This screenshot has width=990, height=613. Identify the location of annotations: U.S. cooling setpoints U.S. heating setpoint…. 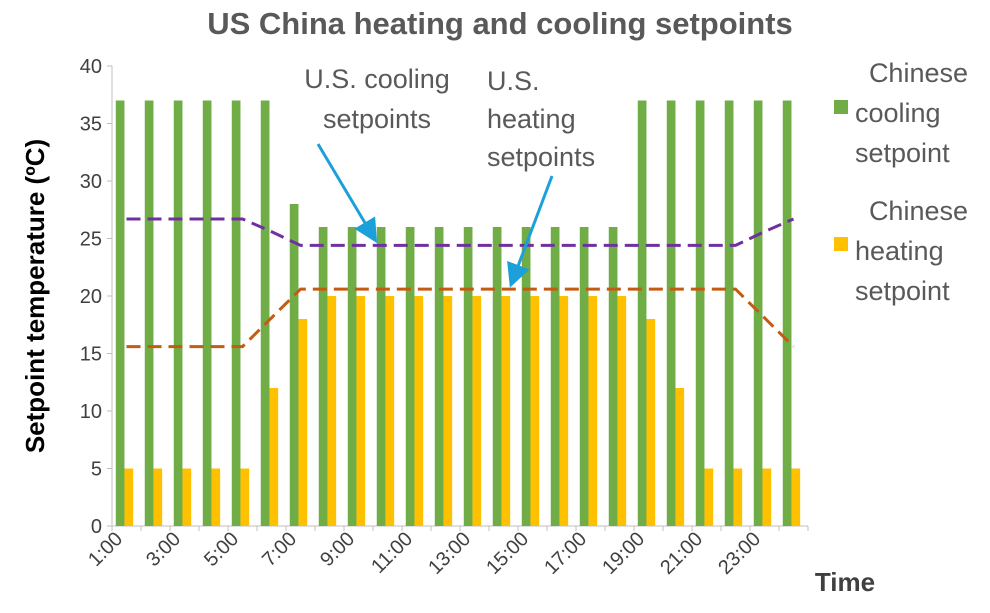
(449, 176).